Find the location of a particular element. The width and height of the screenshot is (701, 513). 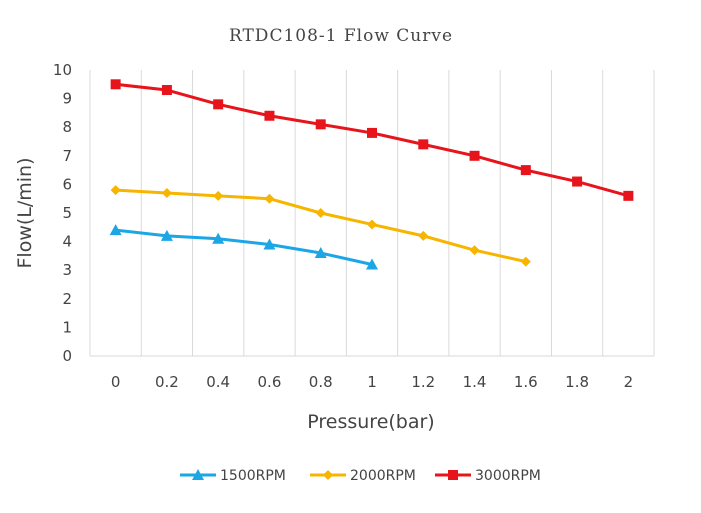

legend-item-2000rpm: 2000RPM is located at coordinates (363, 476).